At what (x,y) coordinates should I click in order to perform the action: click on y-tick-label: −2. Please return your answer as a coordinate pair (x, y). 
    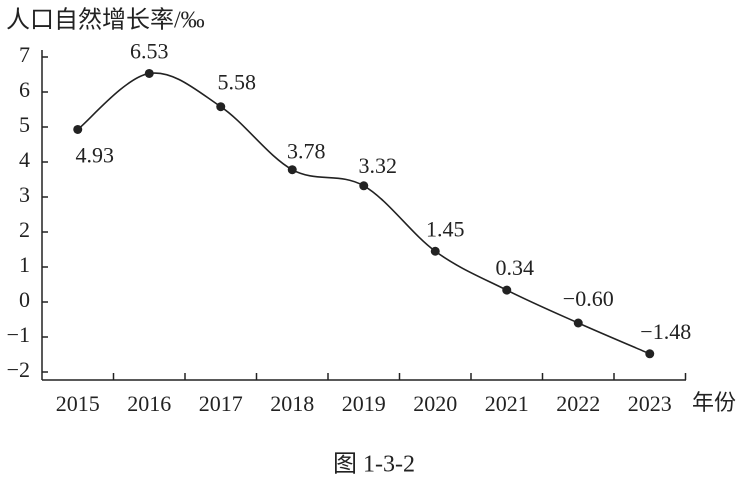
    Looking at the image, I should click on (18, 369).